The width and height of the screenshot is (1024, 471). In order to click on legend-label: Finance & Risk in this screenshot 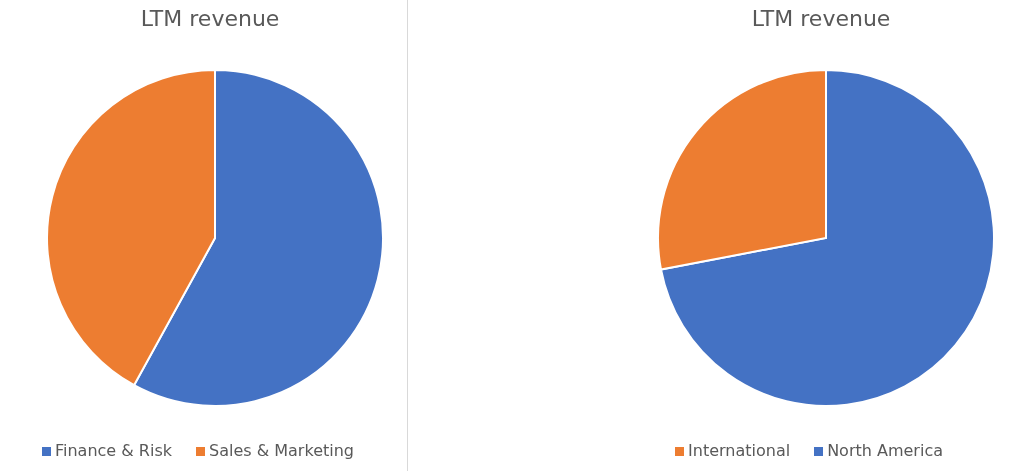, I will do `click(113, 450)`.